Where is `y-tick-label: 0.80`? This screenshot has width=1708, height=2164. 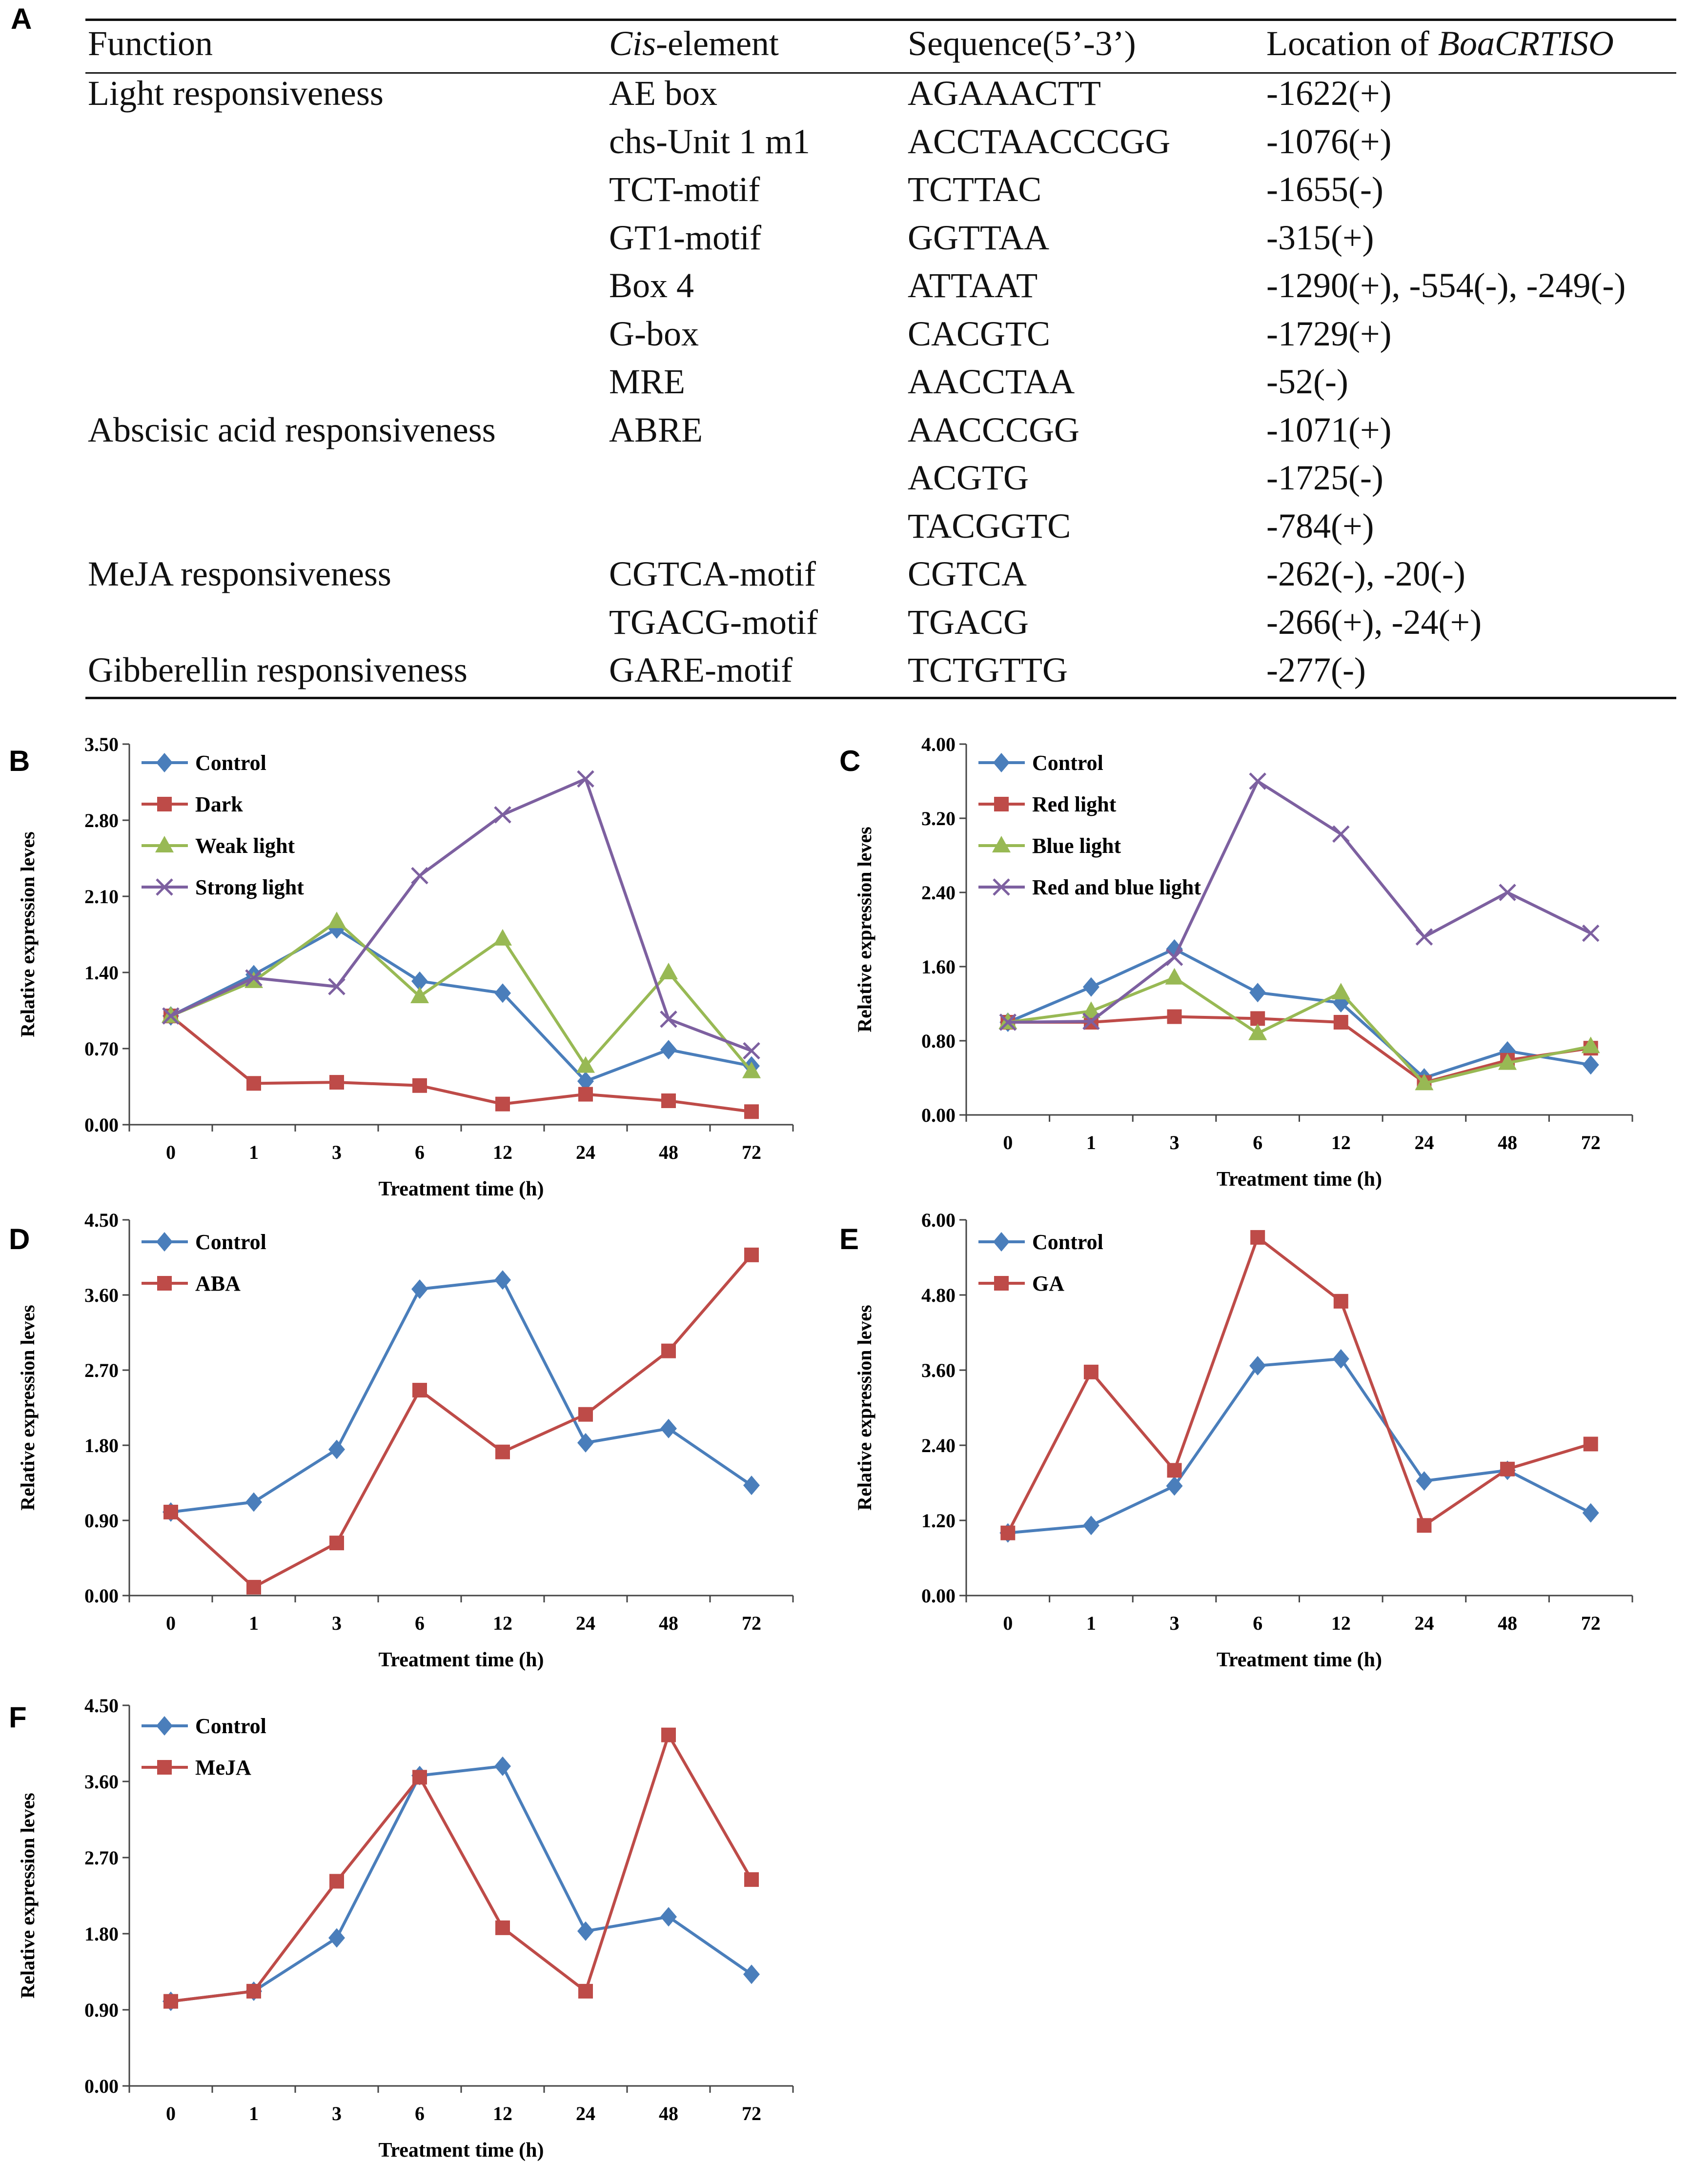 y-tick-label: 0.80 is located at coordinates (938, 1041).